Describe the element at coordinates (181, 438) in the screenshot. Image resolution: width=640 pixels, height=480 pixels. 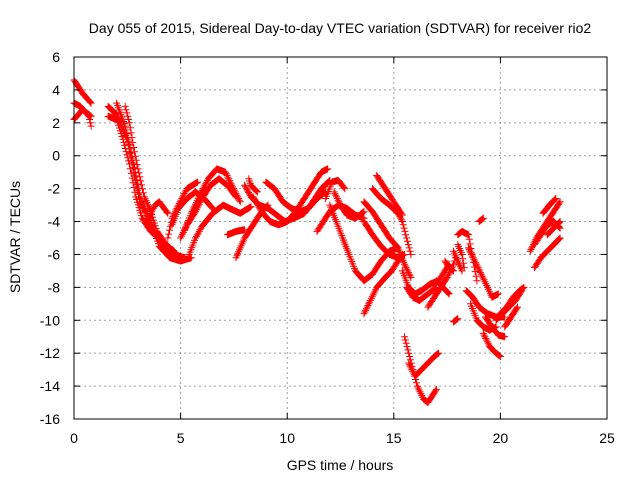
I see `x-tick-label: 5` at that location.